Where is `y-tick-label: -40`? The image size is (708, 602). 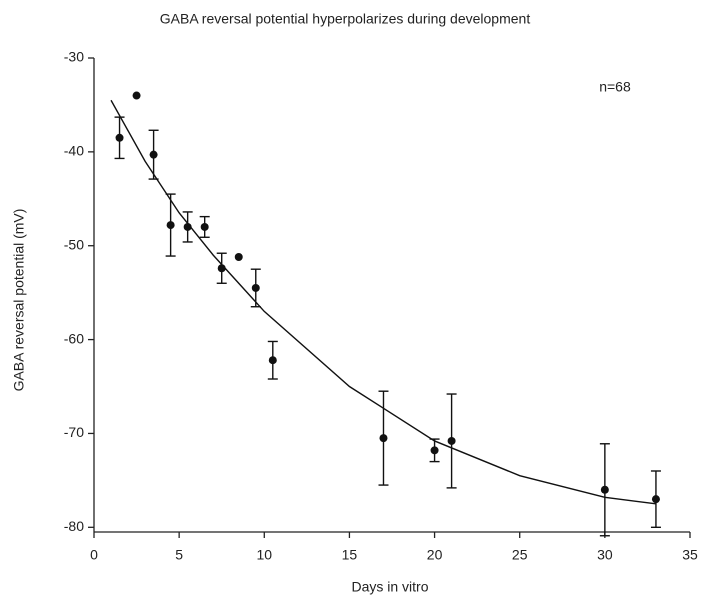 y-tick-label: -40 is located at coordinates (74, 151).